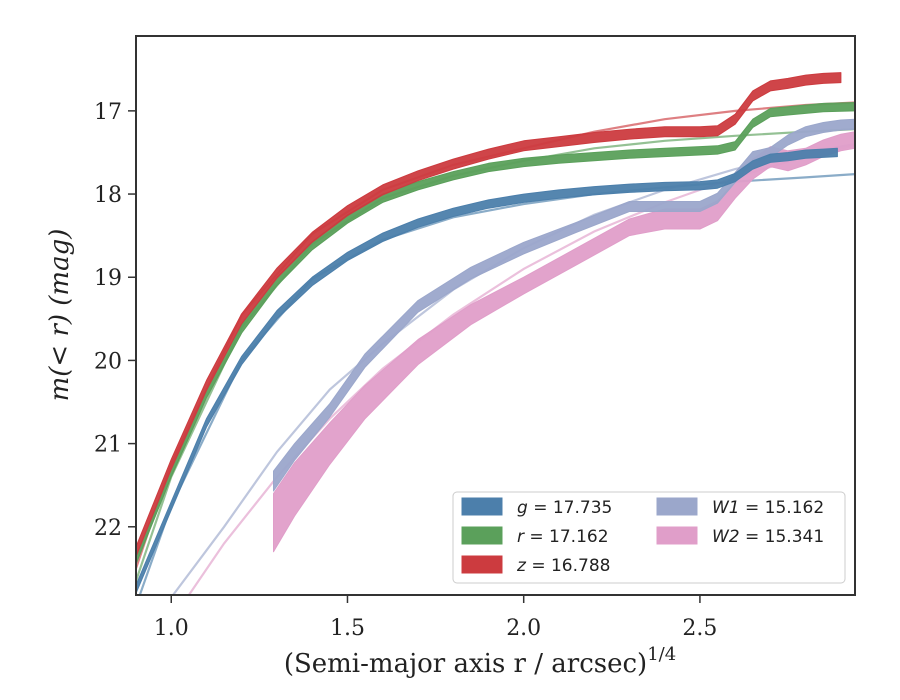 The height and width of the screenshot is (700, 900). Describe the element at coordinates (435, 618) in the screenshot. I see `x-ticks: 1.0 1.5 2.0 2.5` at that location.